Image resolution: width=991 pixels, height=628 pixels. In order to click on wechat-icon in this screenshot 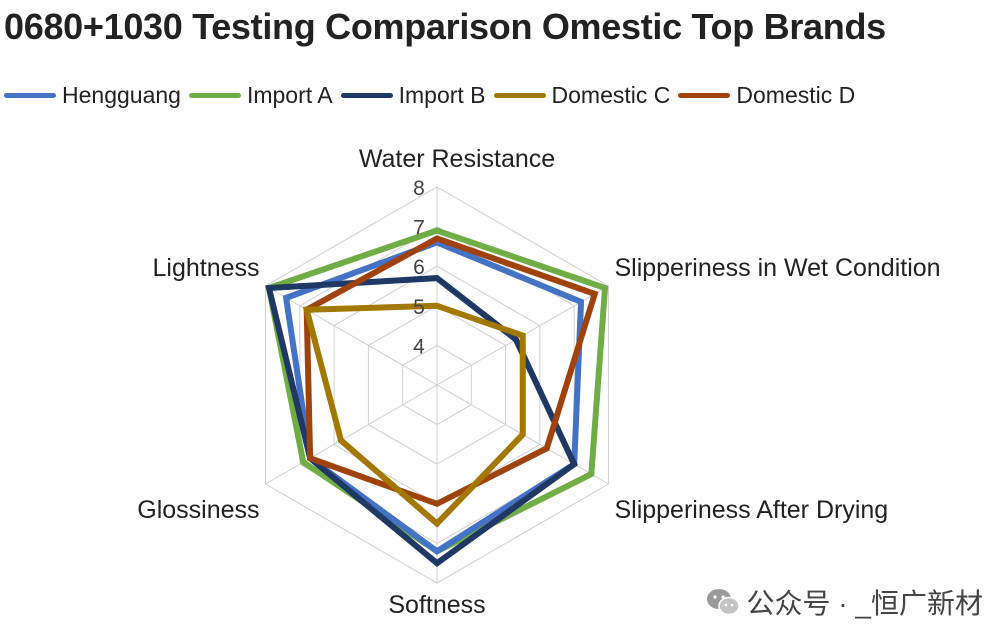, I will do `click(723, 602)`.